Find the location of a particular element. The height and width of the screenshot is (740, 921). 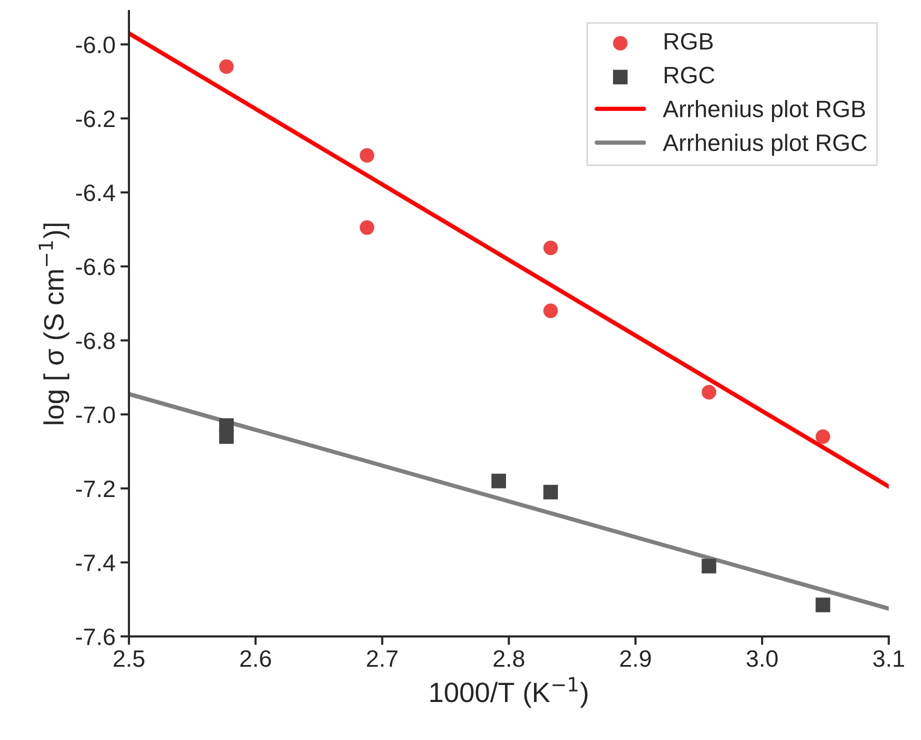

y-tick-label: -6.2 is located at coordinates (95, 119).